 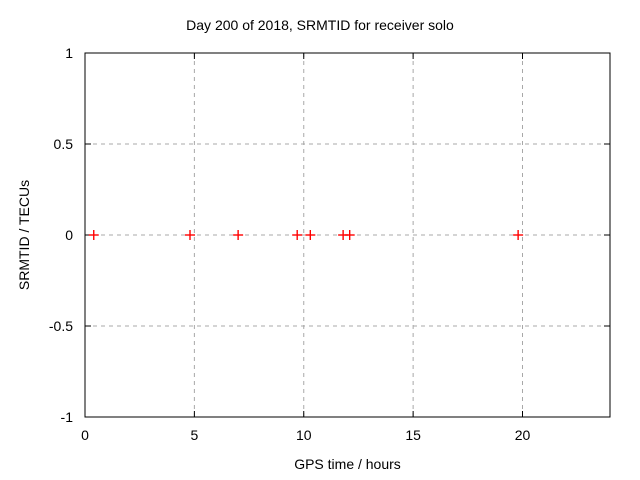 I want to click on y-tick-label: 1, so click(x=69, y=53).